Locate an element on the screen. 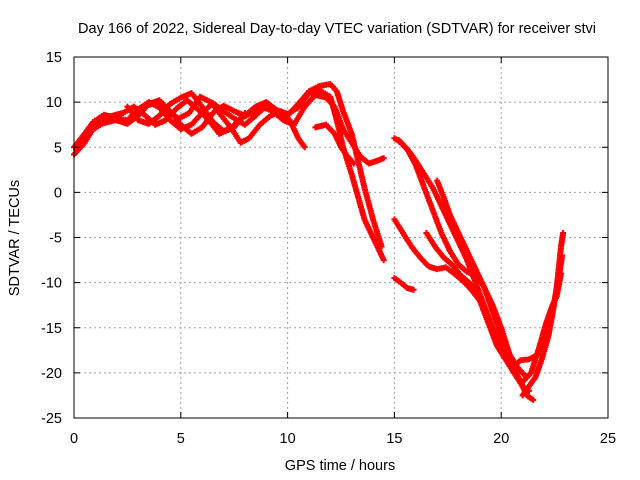 Image resolution: width=640 pixels, height=480 pixels. y-tick-label: -15 is located at coordinates (51, 329).